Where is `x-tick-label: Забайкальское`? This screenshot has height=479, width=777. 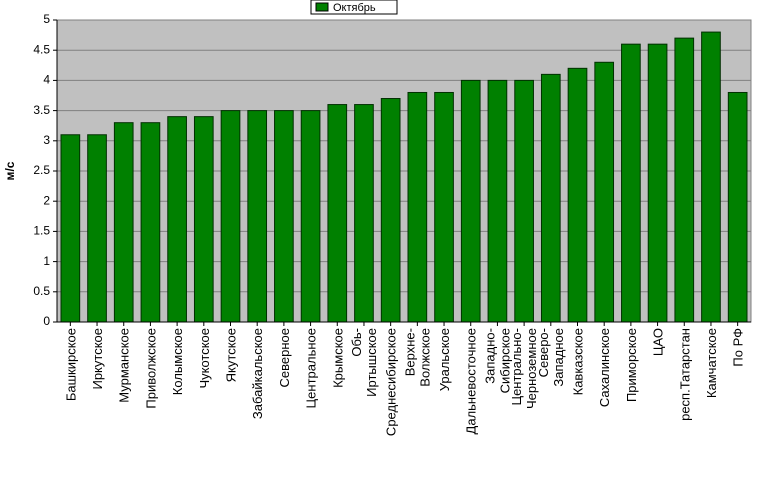
x-tick-label: Забайкальское is located at coordinates (257, 373).